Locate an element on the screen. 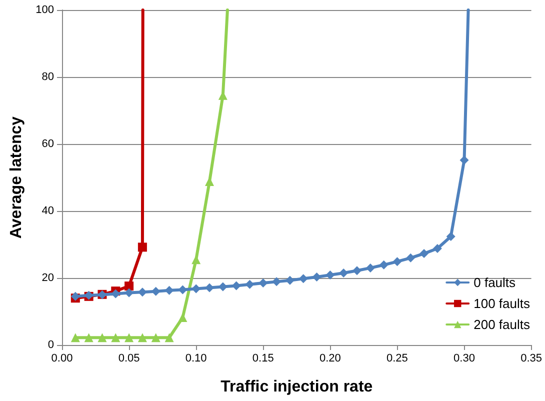 The width and height of the screenshot is (545, 401). x-axis-title: Traffic injection rate is located at coordinates (296, 387).